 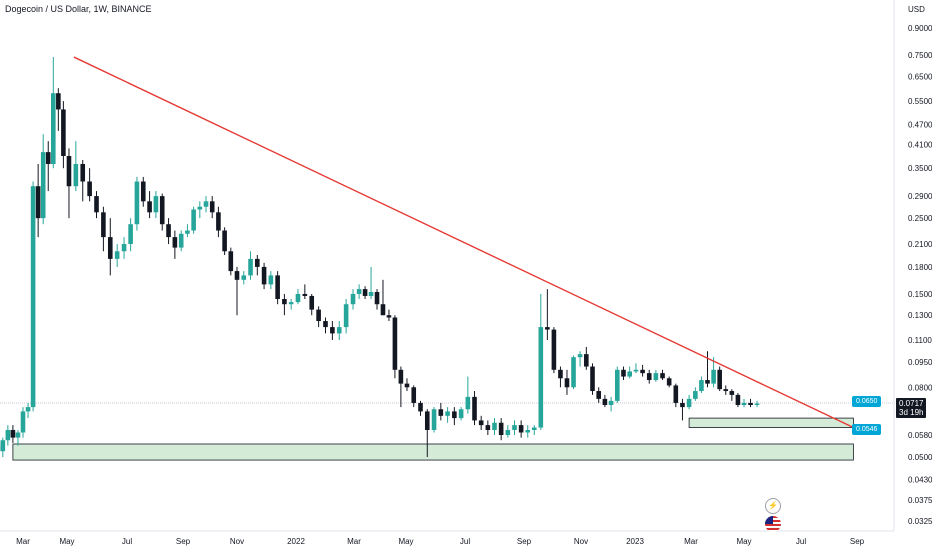 What do you see at coordinates (867, 401) in the screenshot?
I see `upper-target-callout: 0.0650` at bounding box center [867, 401].